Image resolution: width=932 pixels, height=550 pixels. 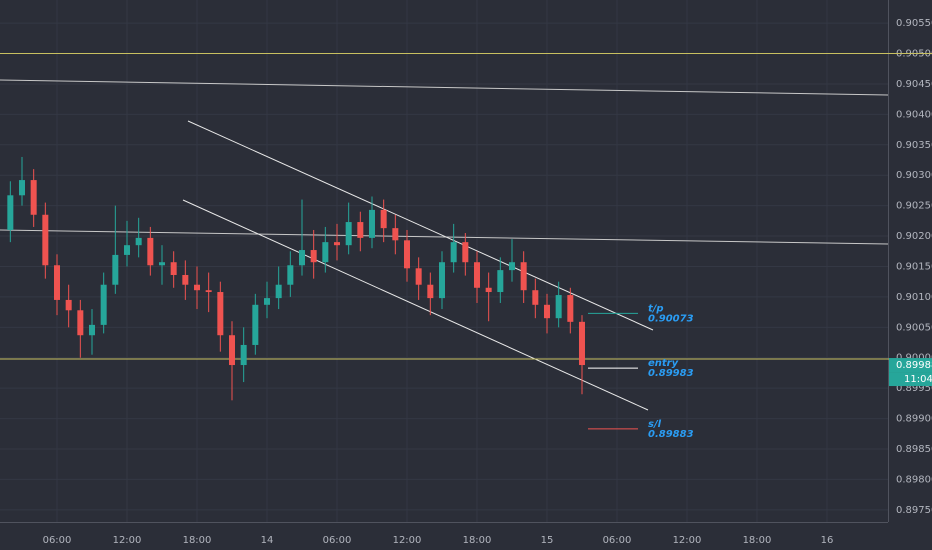 I want to click on countdown-label: 11:04, so click(x=918, y=379).